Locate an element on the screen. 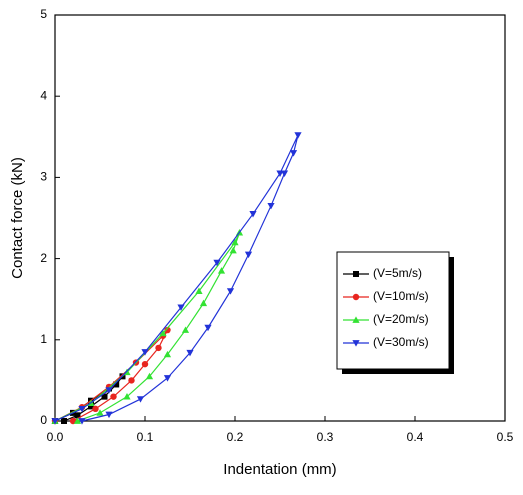 This screenshot has width=523, height=495. x-tick-label: 0.1 is located at coordinates (145, 437).